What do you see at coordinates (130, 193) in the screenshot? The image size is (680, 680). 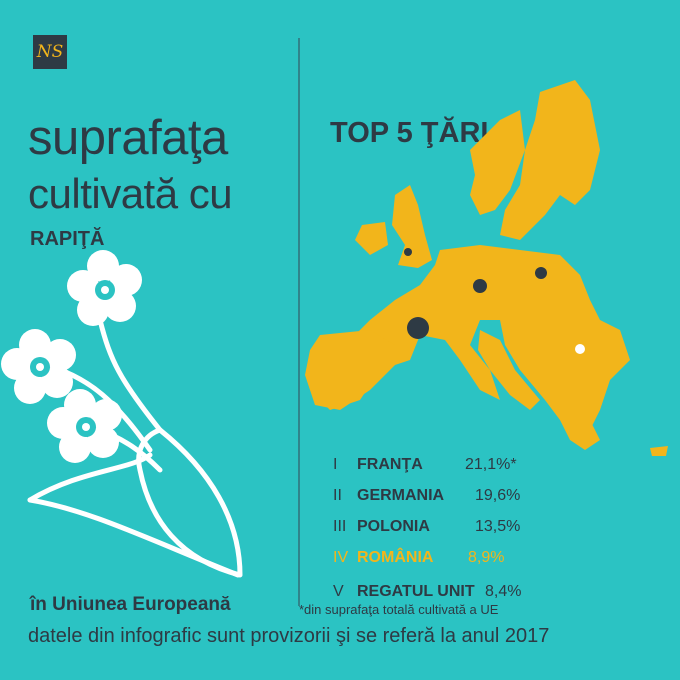 I see `title-line-2: cultivată cu` at bounding box center [130, 193].